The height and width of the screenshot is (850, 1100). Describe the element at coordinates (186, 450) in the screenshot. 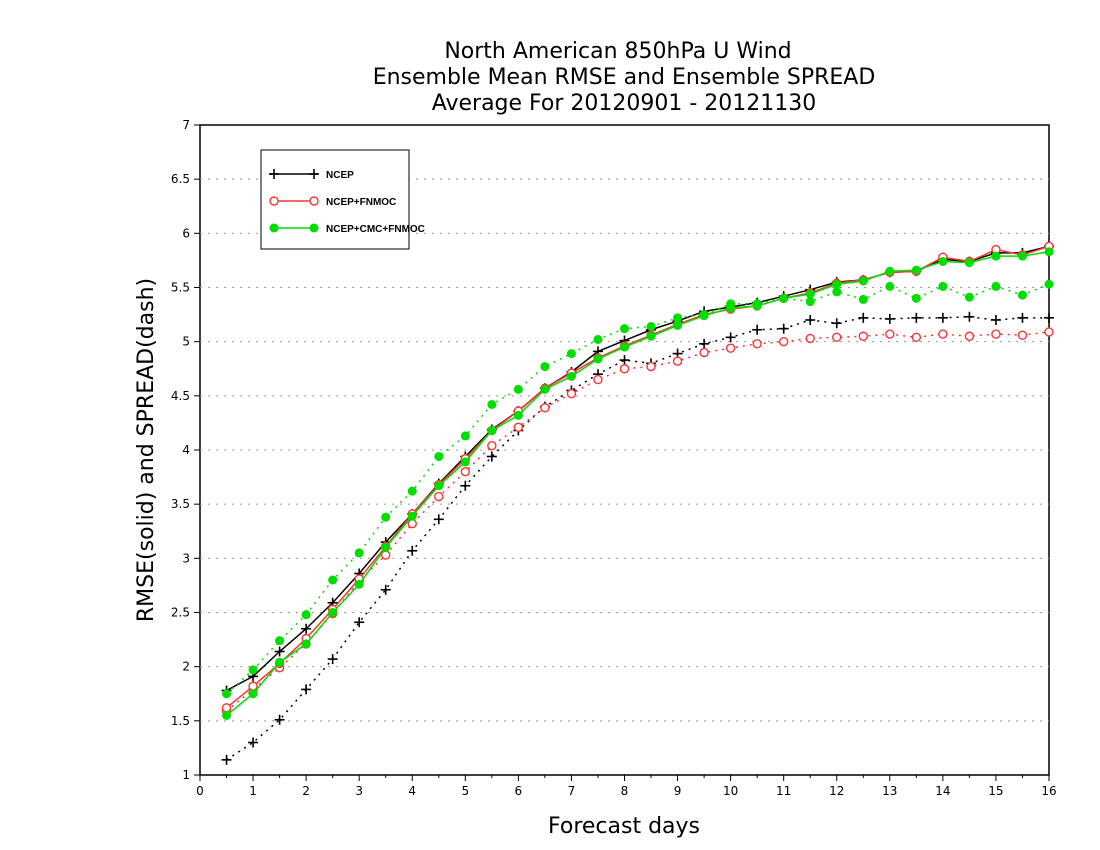

I see `y-tick-label: 4` at that location.